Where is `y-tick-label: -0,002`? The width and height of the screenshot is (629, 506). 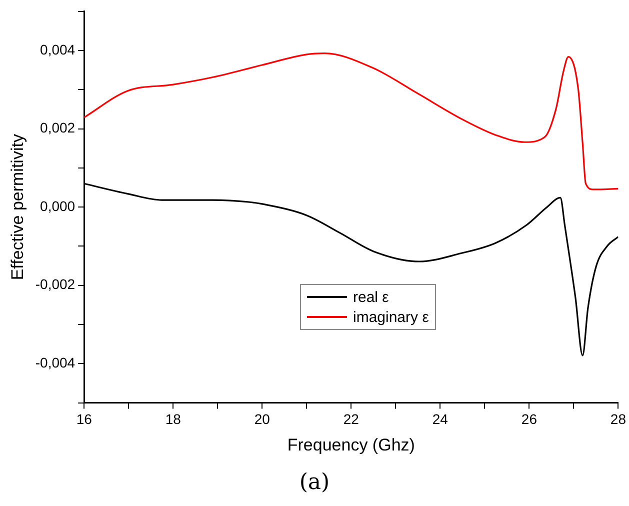
y-tick-label: -0,002 is located at coordinates (55, 284).